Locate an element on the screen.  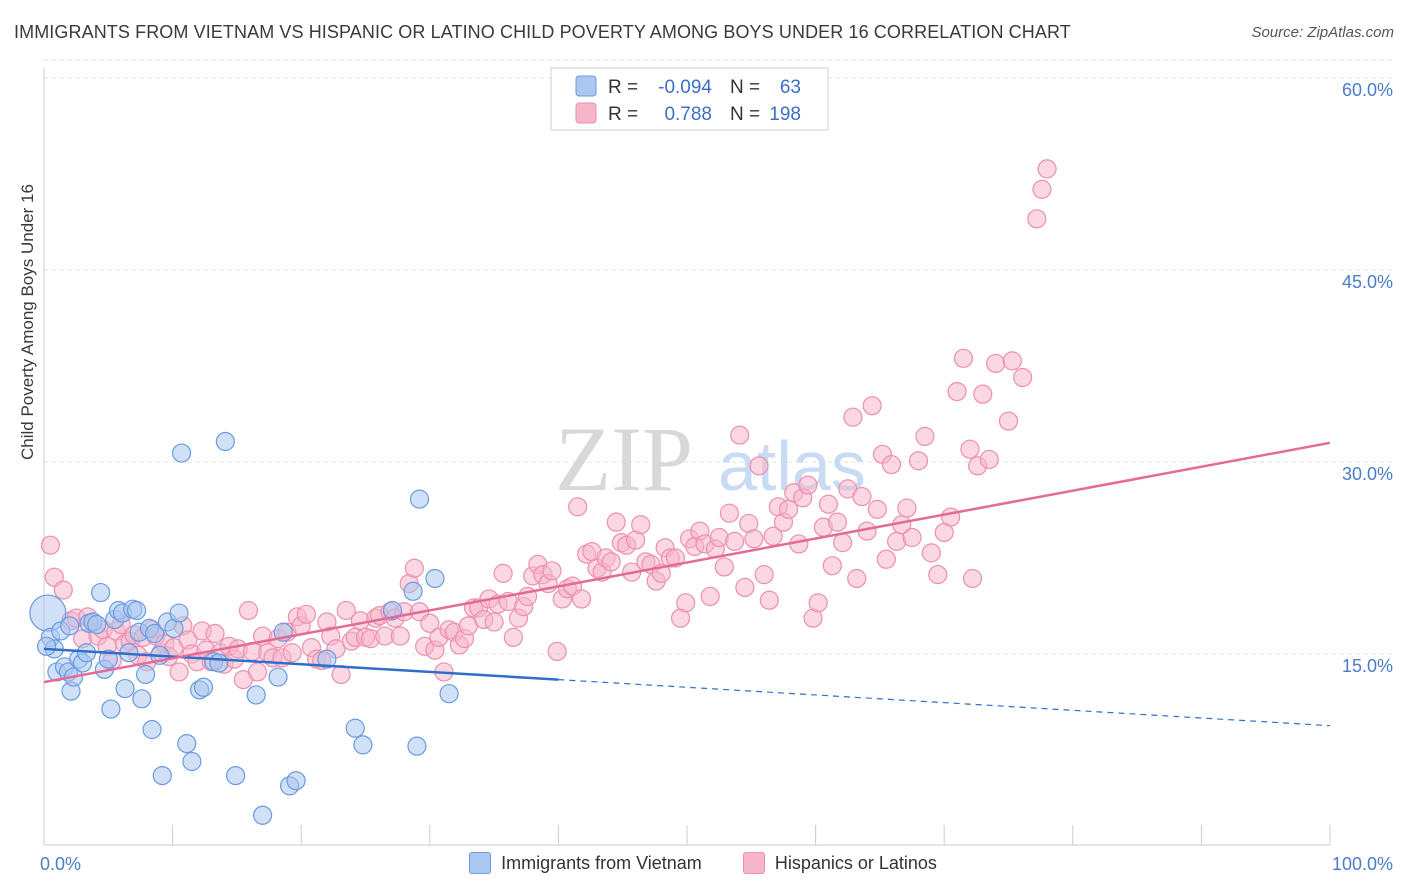
legend-label-vietnam: Immigrants from Vietnam is located at coordinates (601, 862).